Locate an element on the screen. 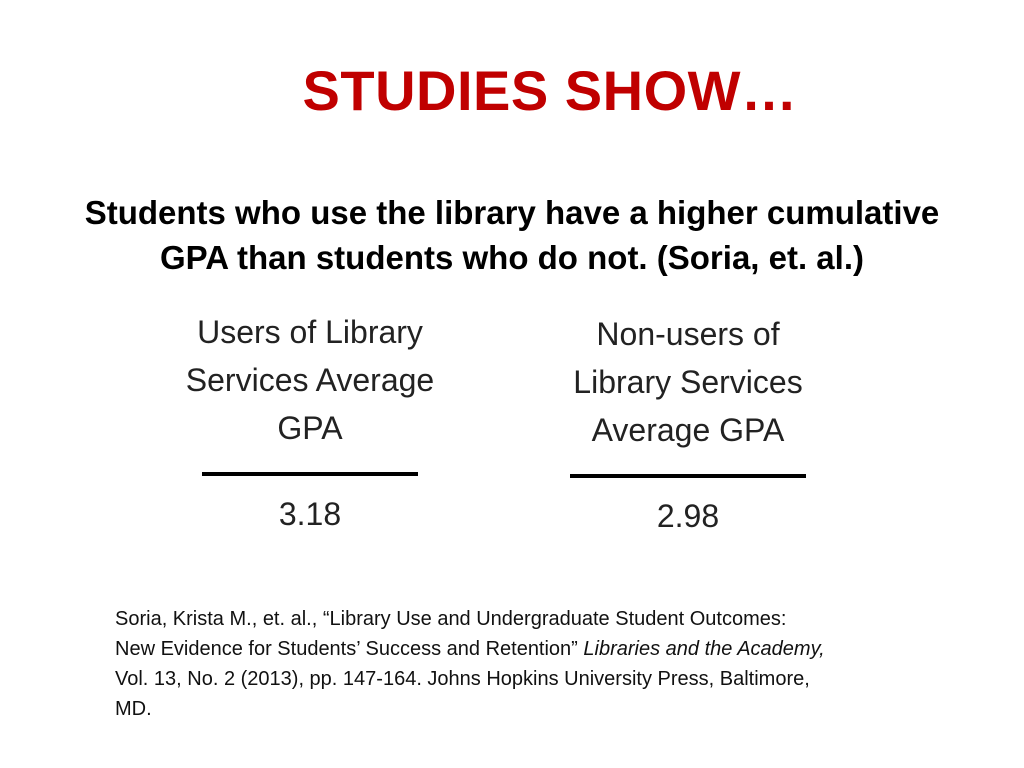 The image size is (1024, 768). users-gpa-label: Users of Library Services Average GPA is located at coordinates (310, 380).